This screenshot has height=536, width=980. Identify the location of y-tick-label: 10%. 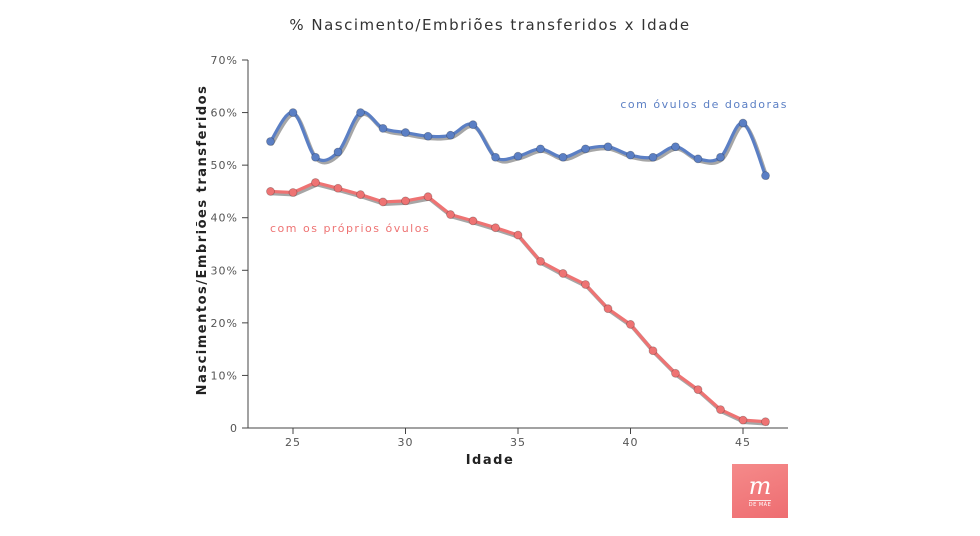
(224, 375).